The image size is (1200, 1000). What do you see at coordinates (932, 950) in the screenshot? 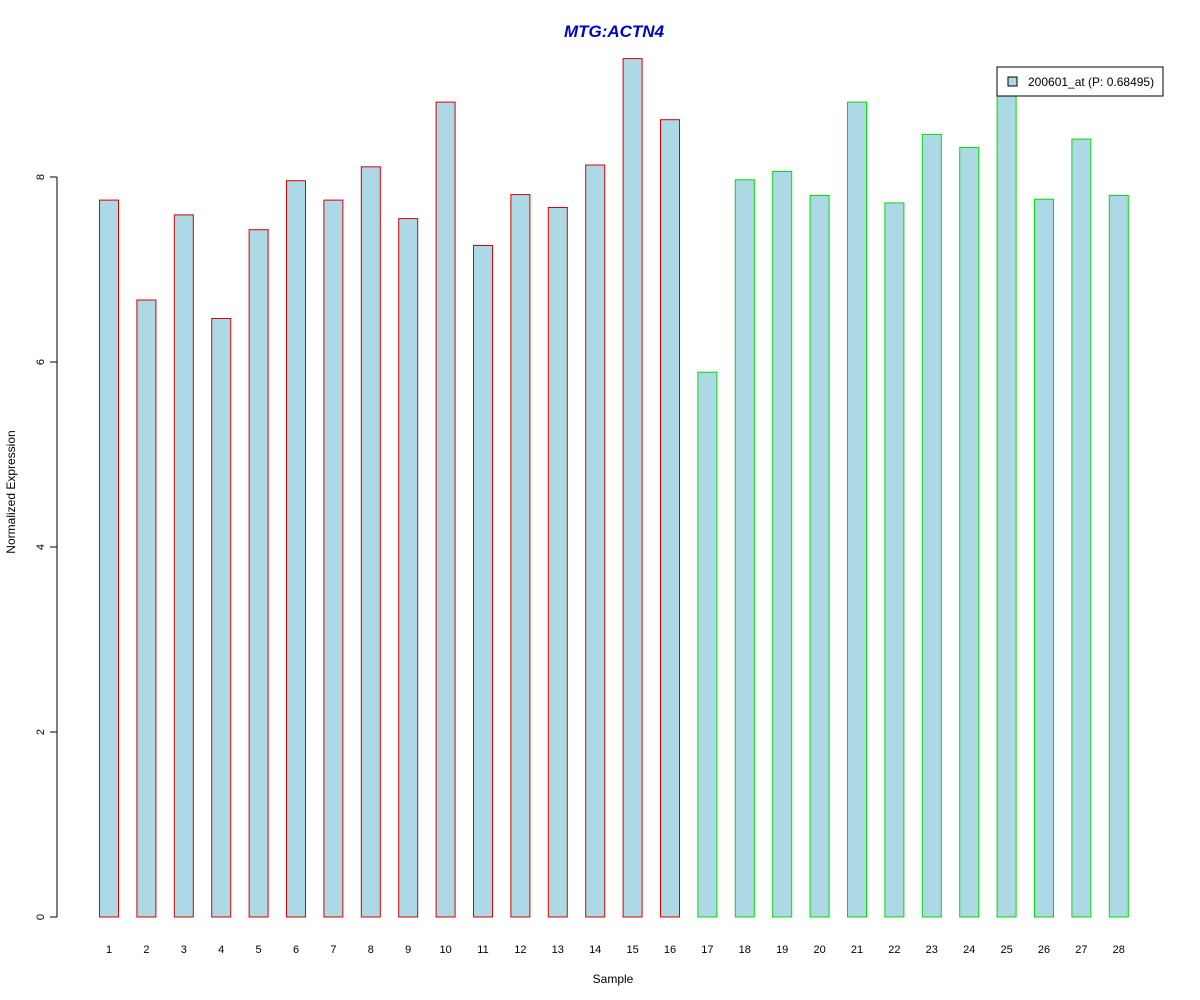
I see `x-tick-label: 23` at bounding box center [932, 950].